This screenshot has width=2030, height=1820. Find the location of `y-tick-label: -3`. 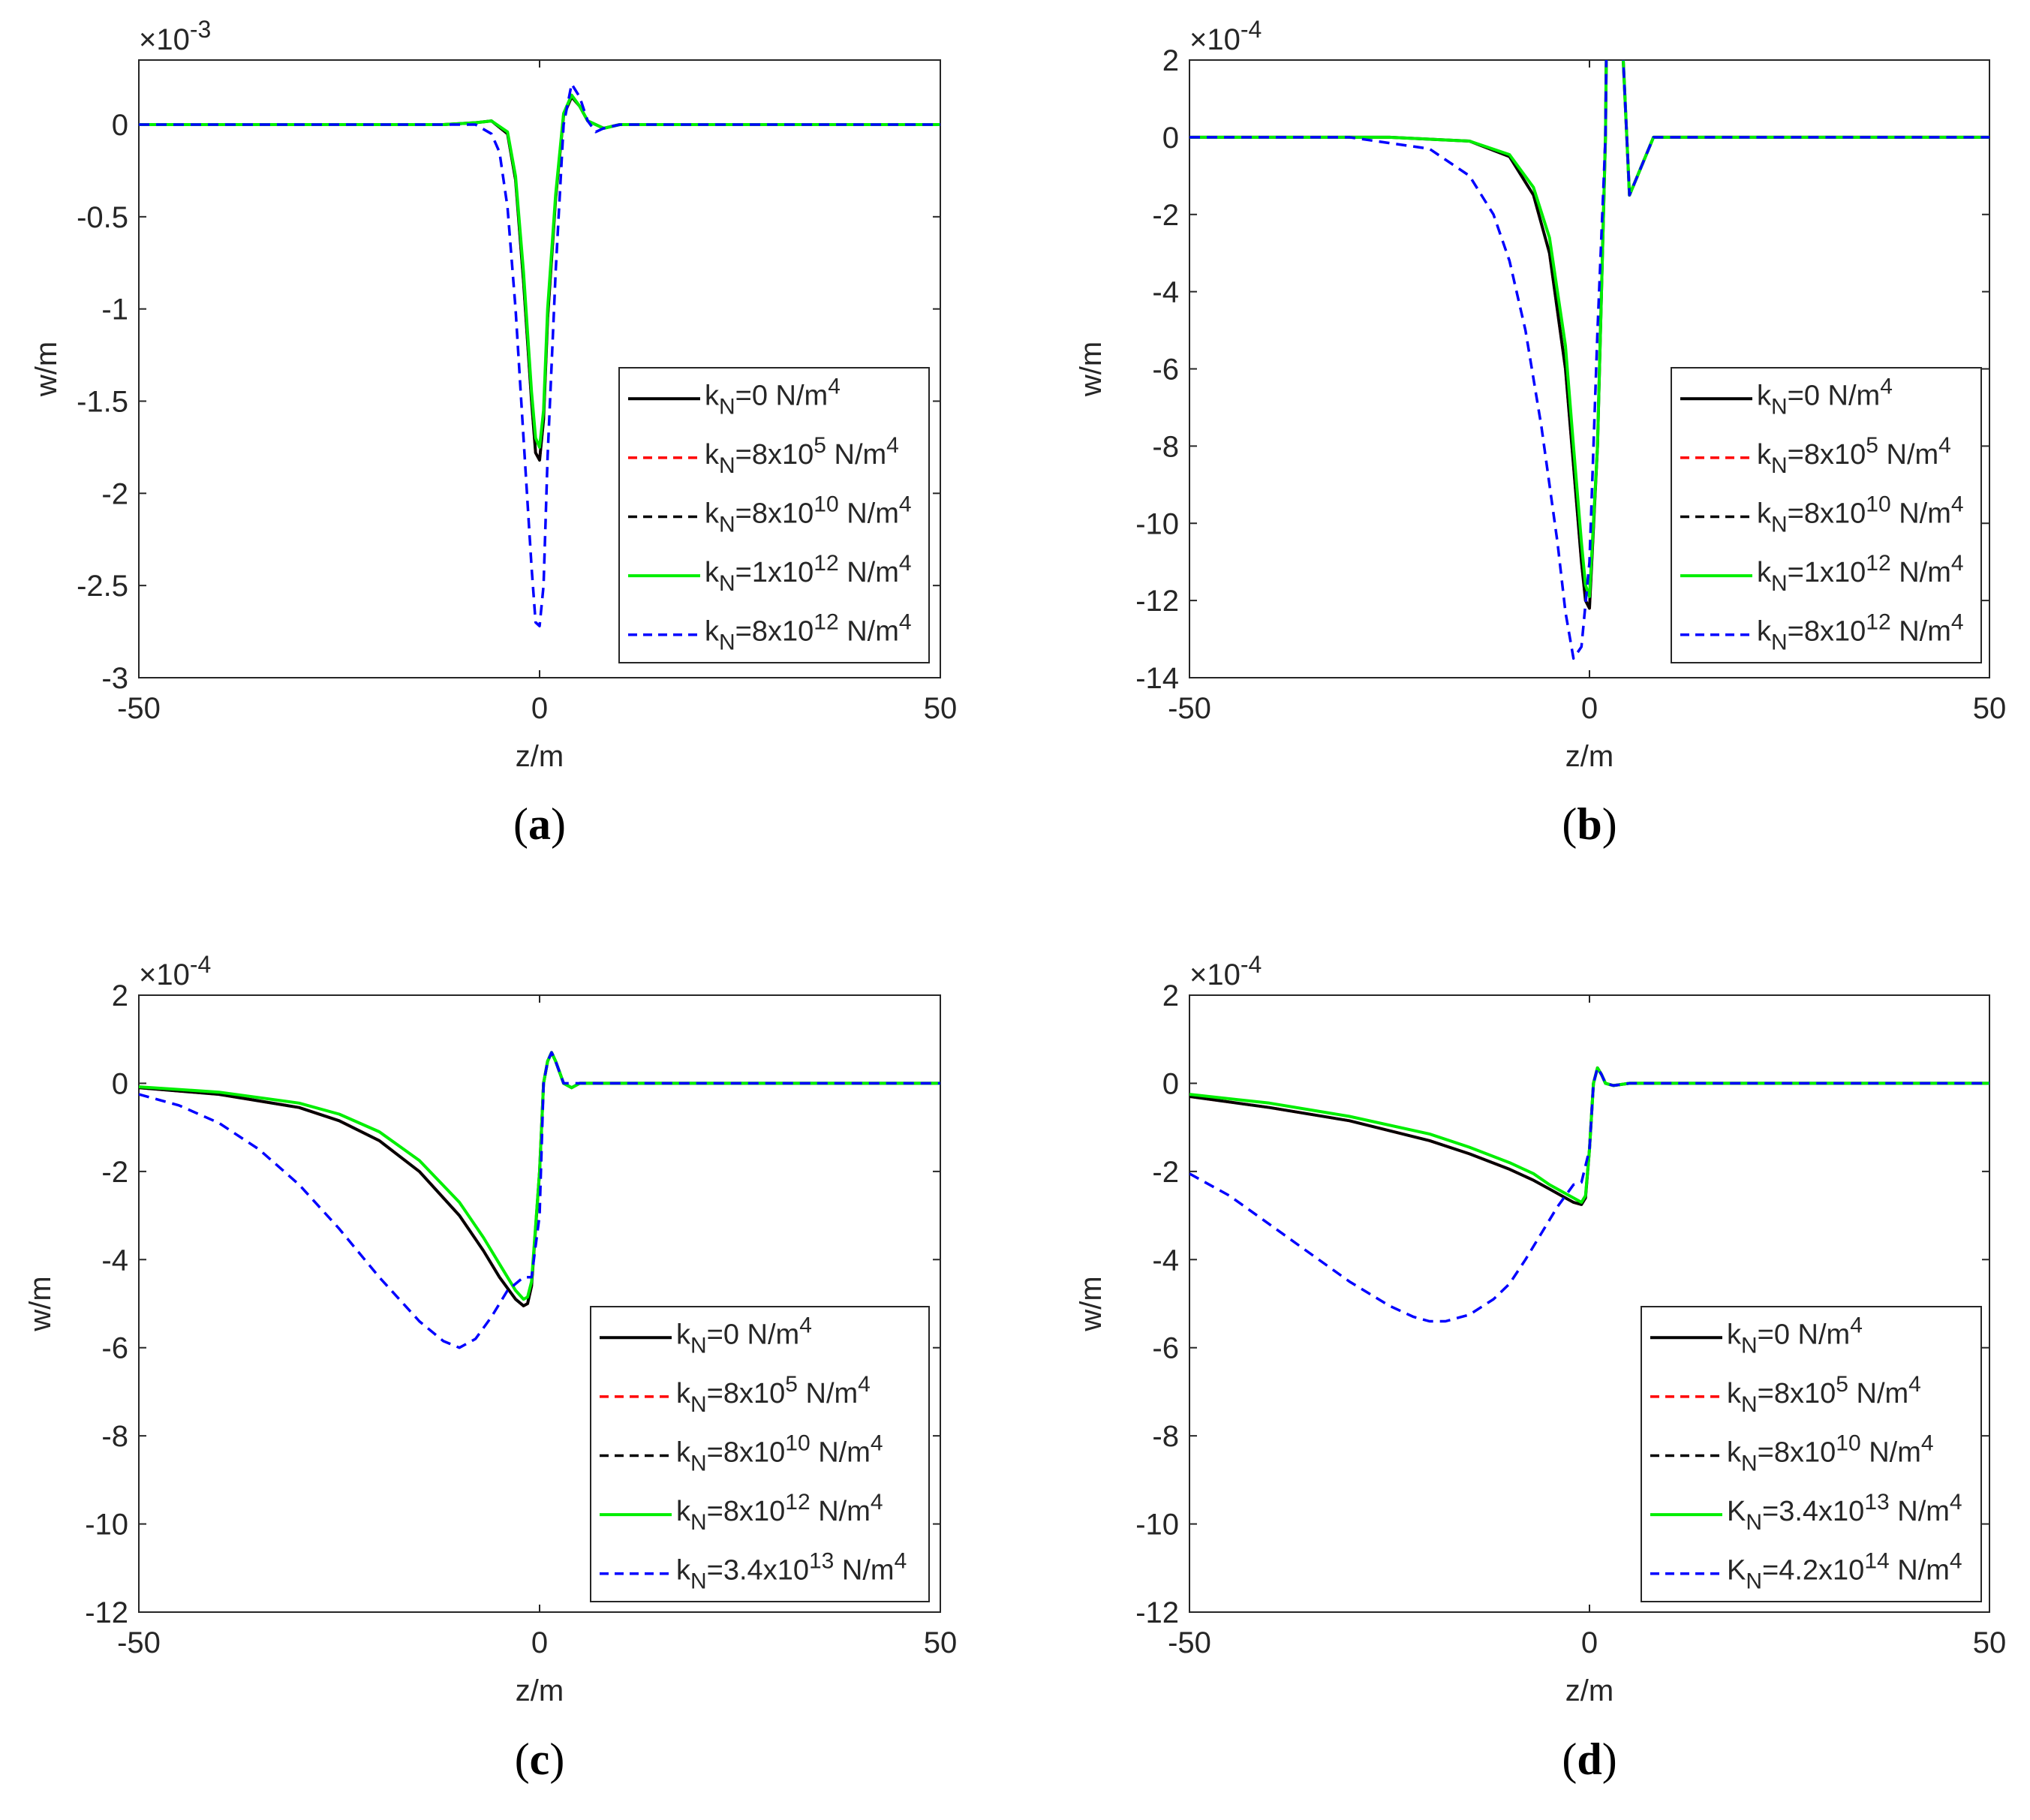

y-tick-label: -3 is located at coordinates (114, 678).